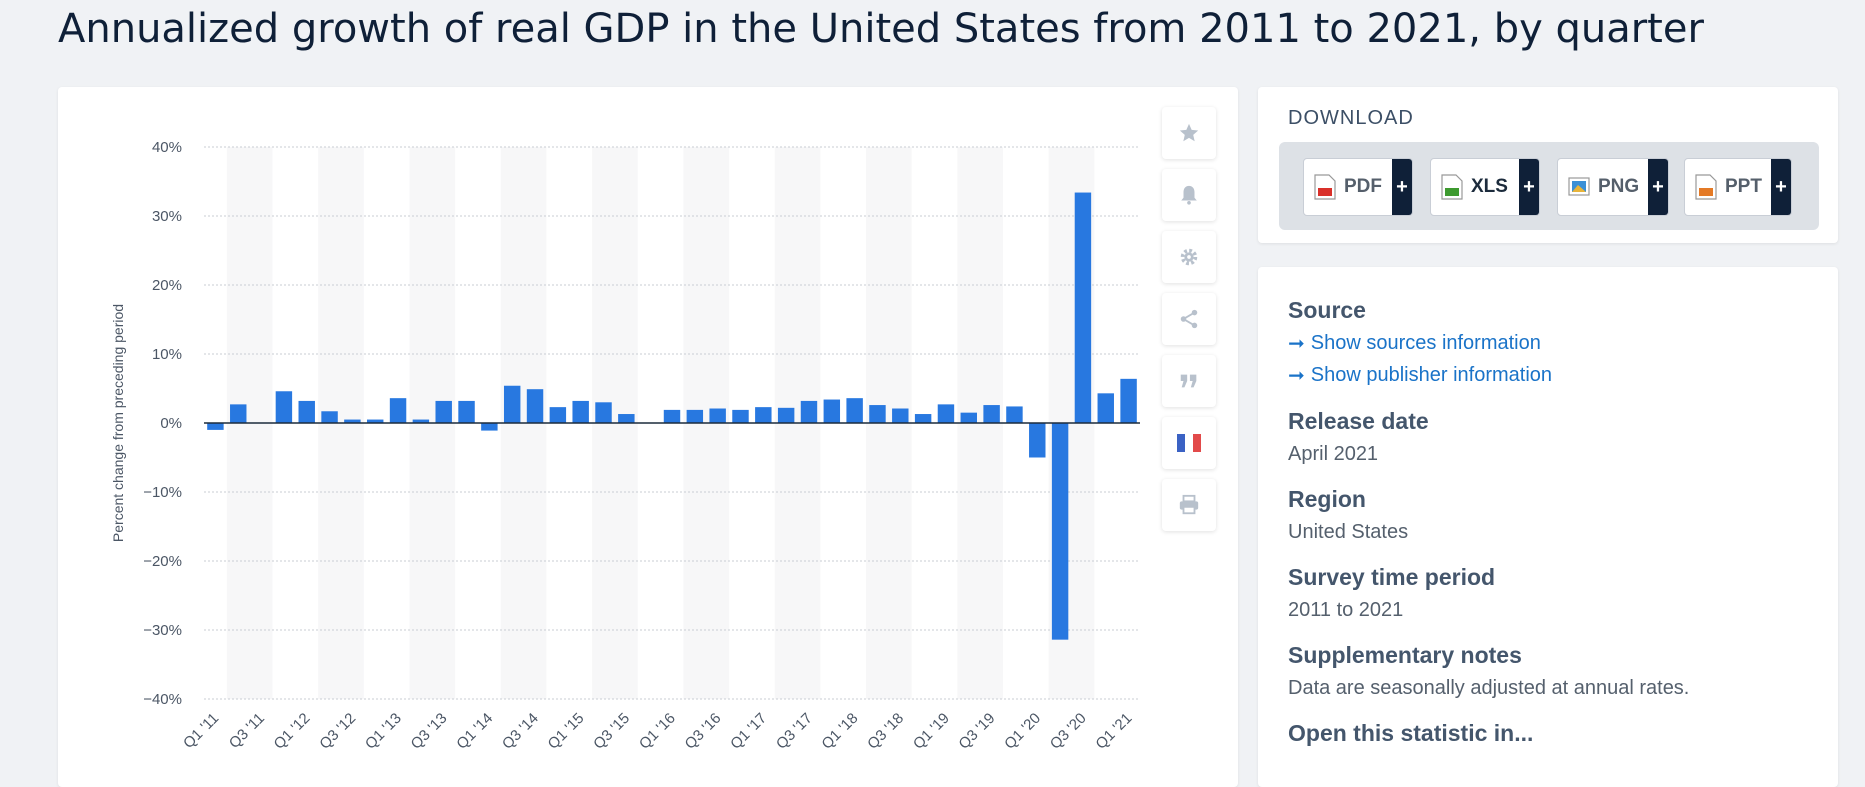  I want to click on y-tick-label: 0%, so click(171, 423).